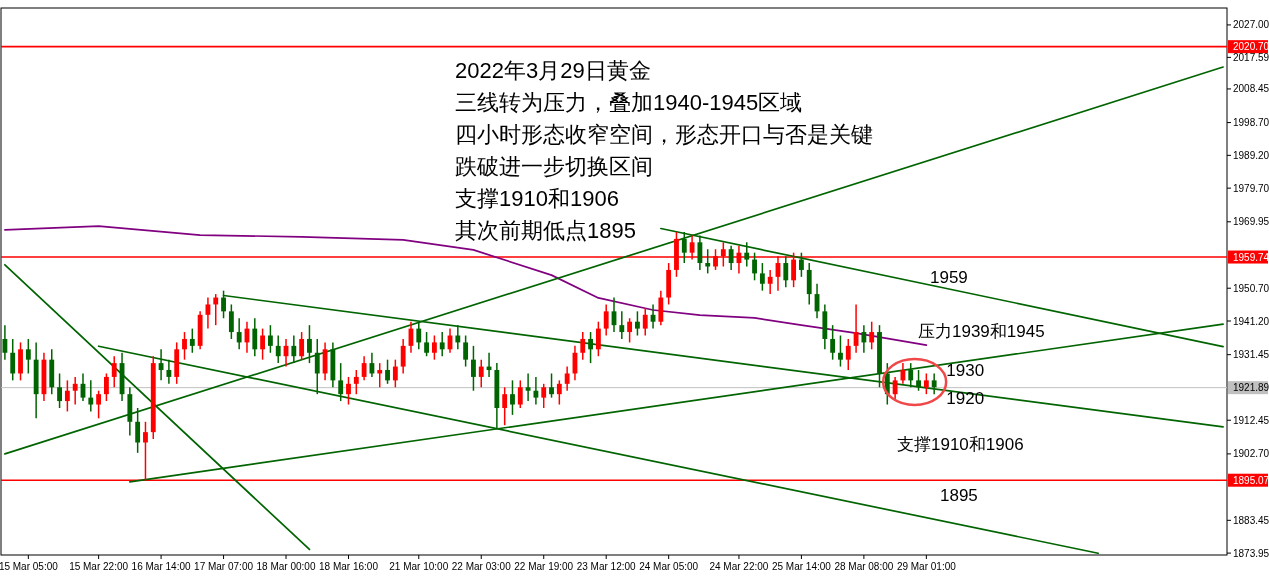 This screenshot has width=1269, height=582. What do you see at coordinates (419, 566) in the screenshot?
I see `x-tick-label: 21 Mar 10:00` at bounding box center [419, 566].